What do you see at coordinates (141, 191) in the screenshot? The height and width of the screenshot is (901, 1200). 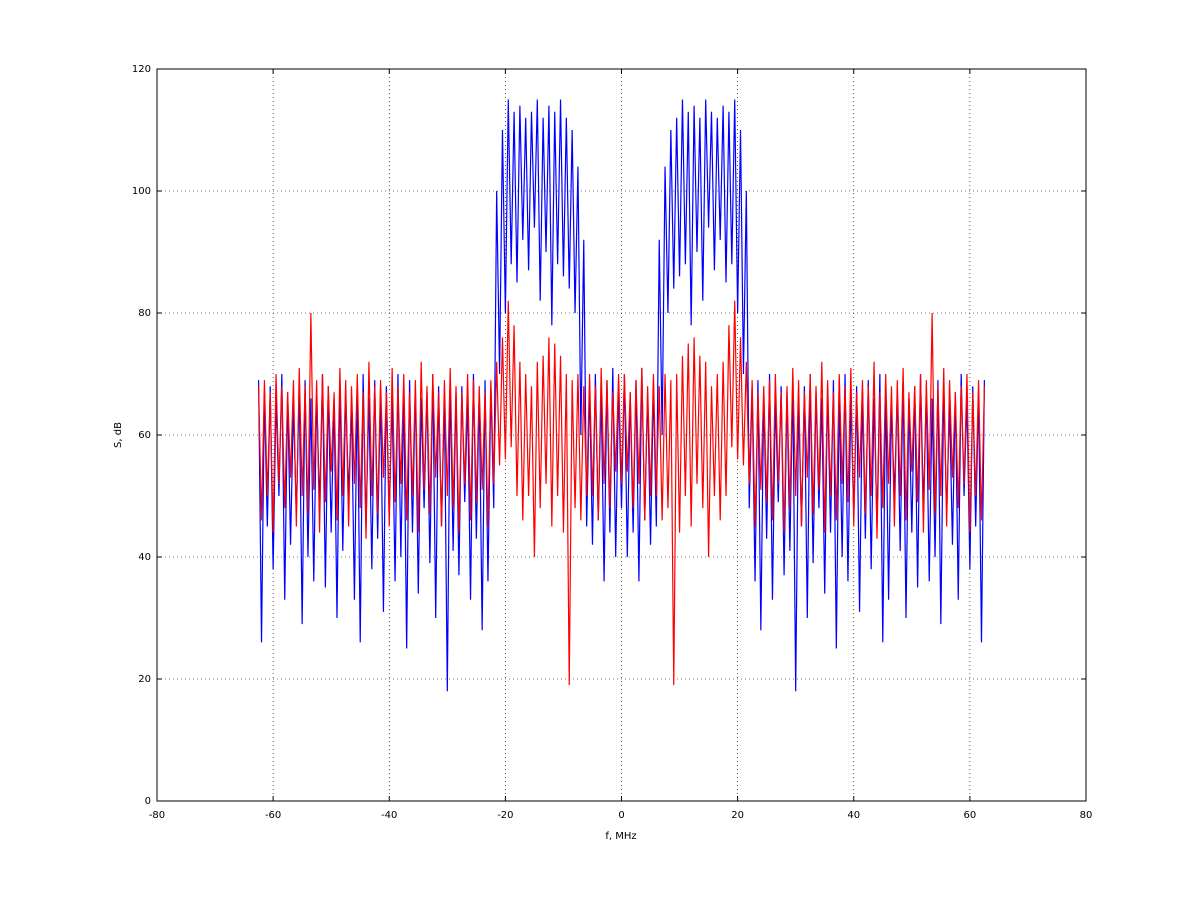 I see `y-tick-label: 100` at bounding box center [141, 191].